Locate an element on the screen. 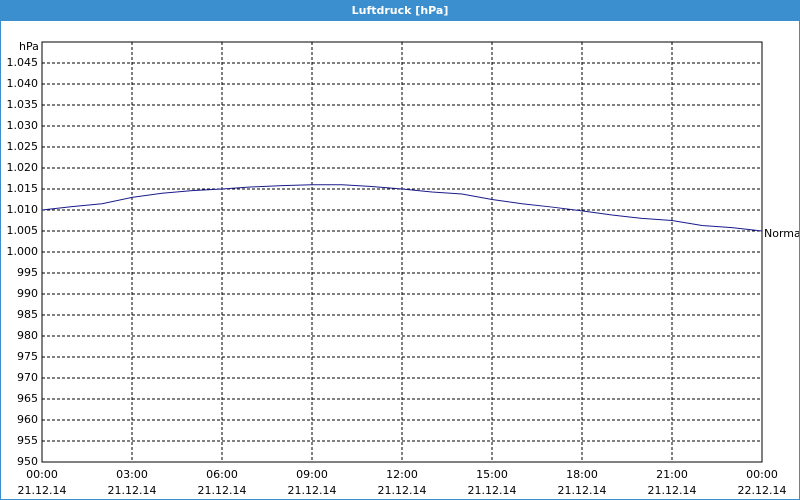  y-tick-label: 950 is located at coordinates (27, 461).